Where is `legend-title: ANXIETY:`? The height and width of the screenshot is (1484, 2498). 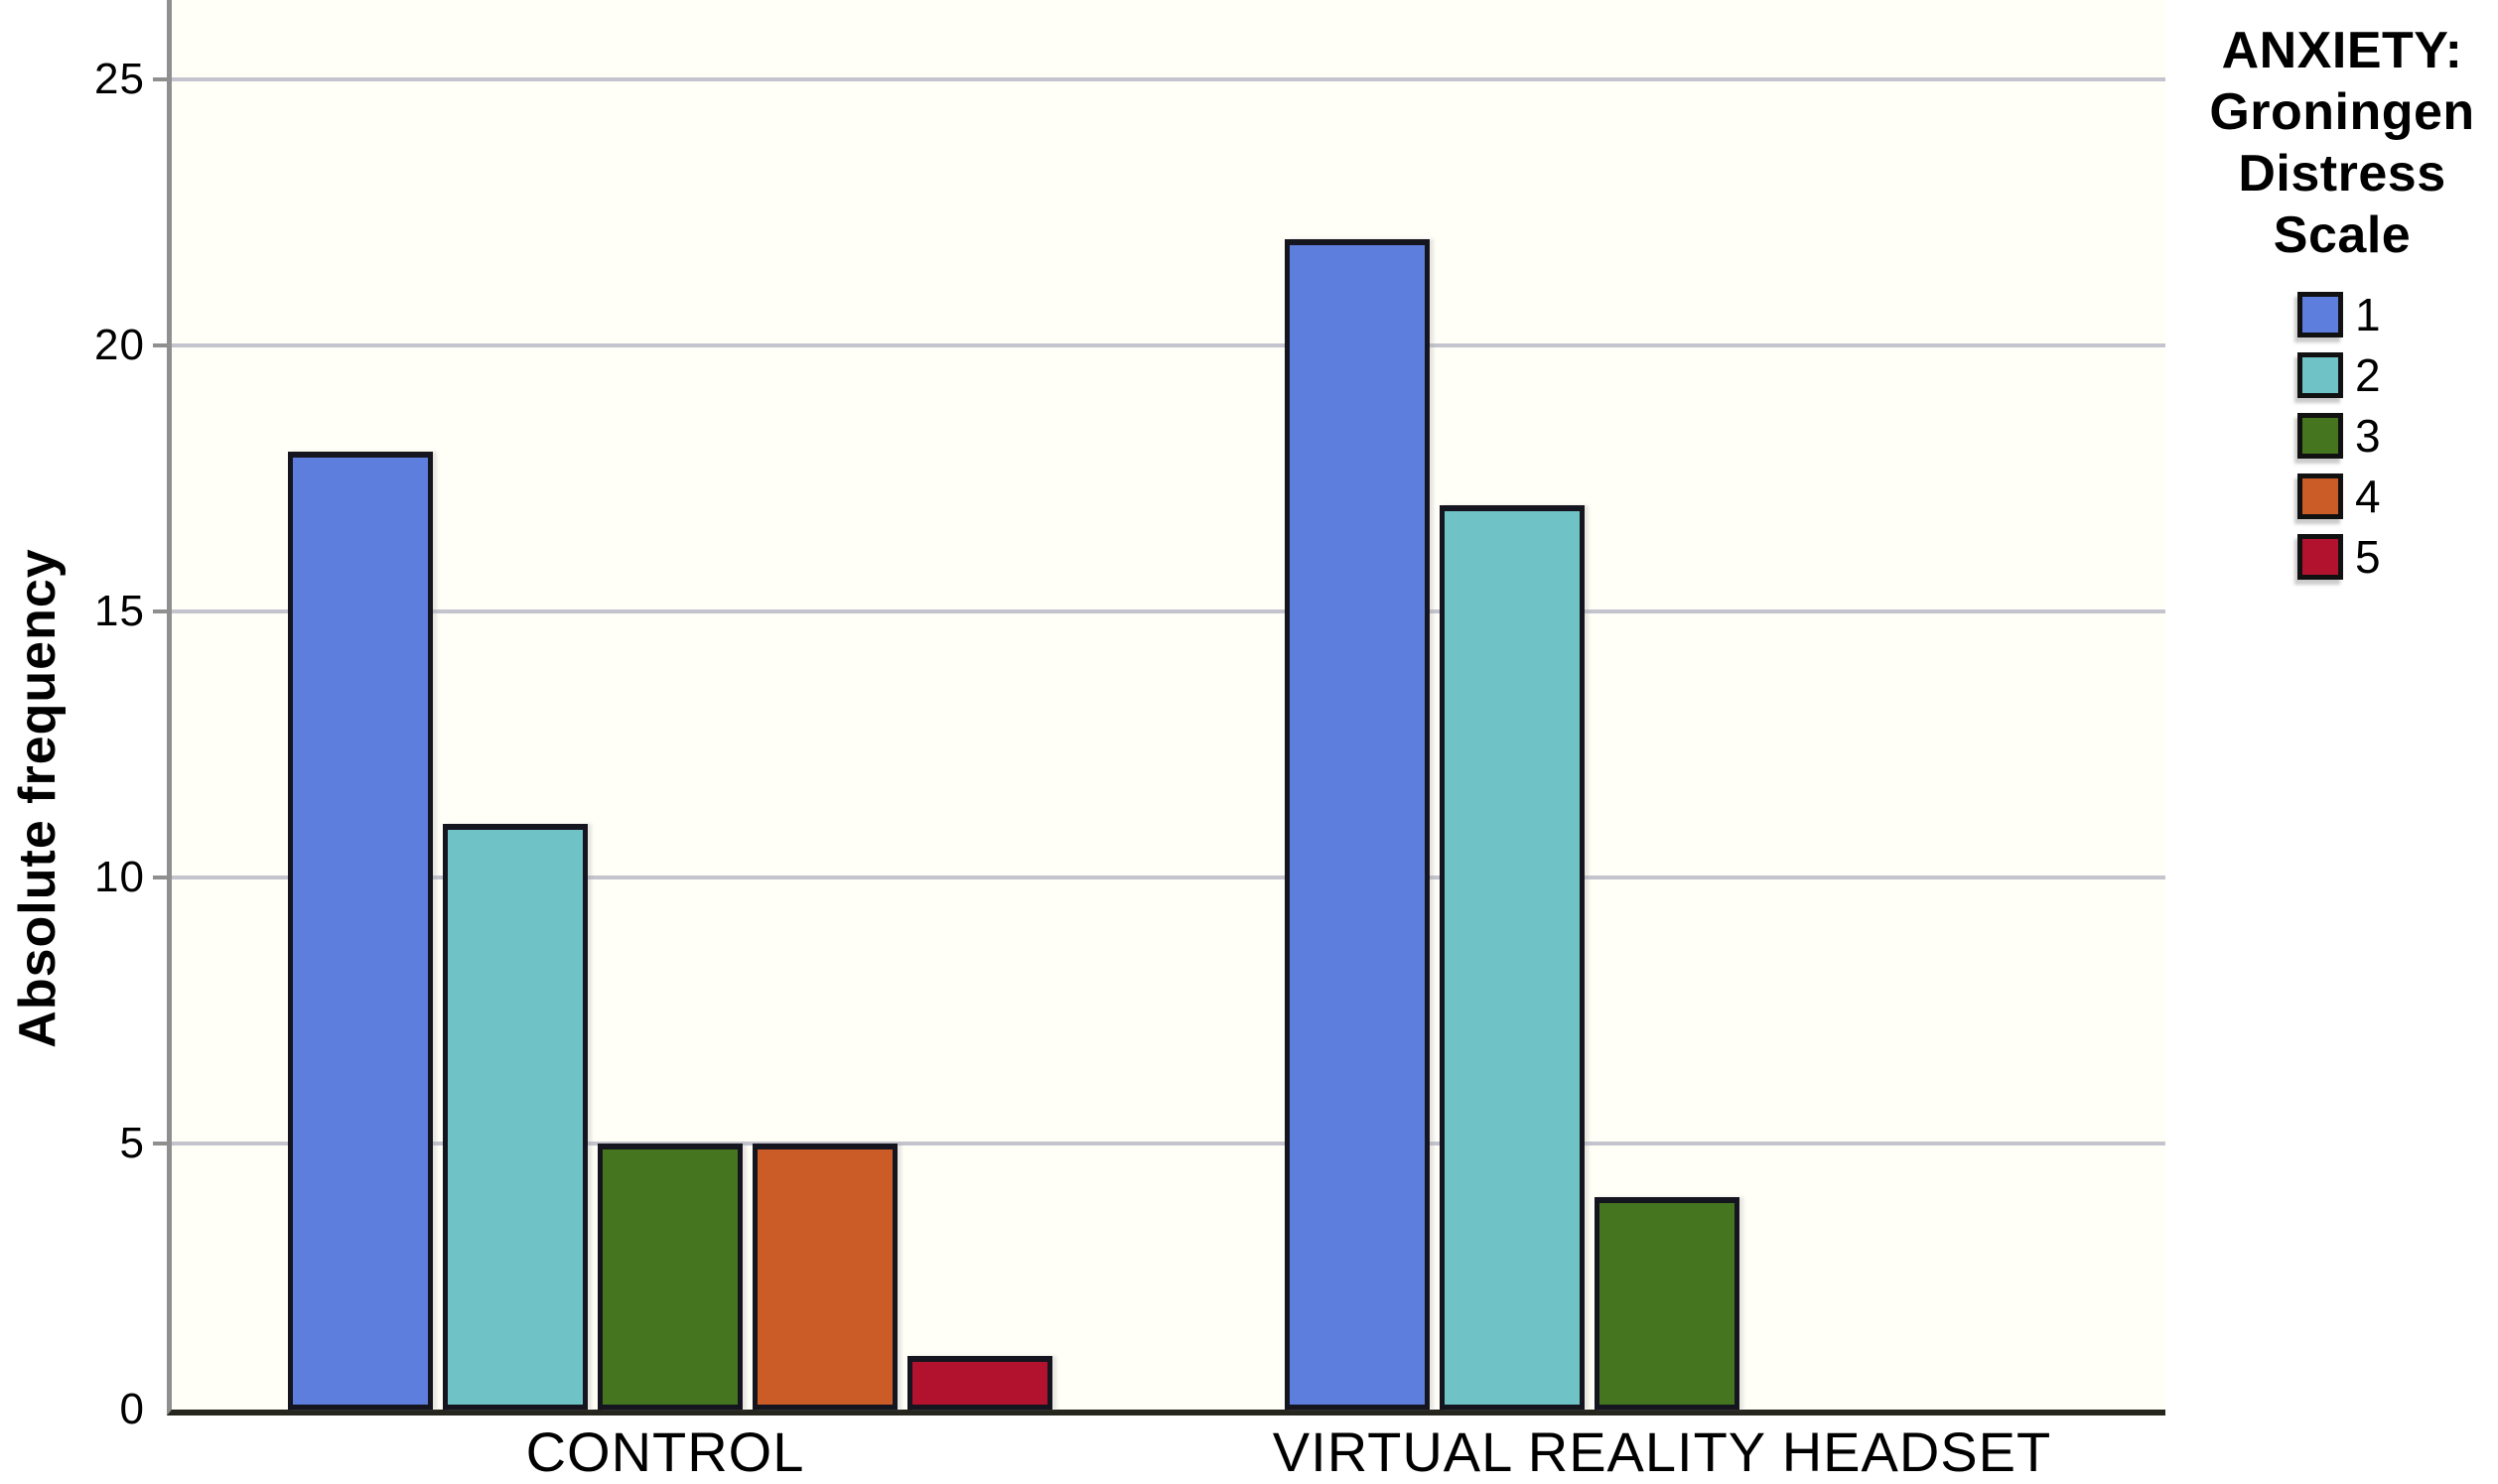 legend-title: ANXIETY: is located at coordinates (2342, 50).